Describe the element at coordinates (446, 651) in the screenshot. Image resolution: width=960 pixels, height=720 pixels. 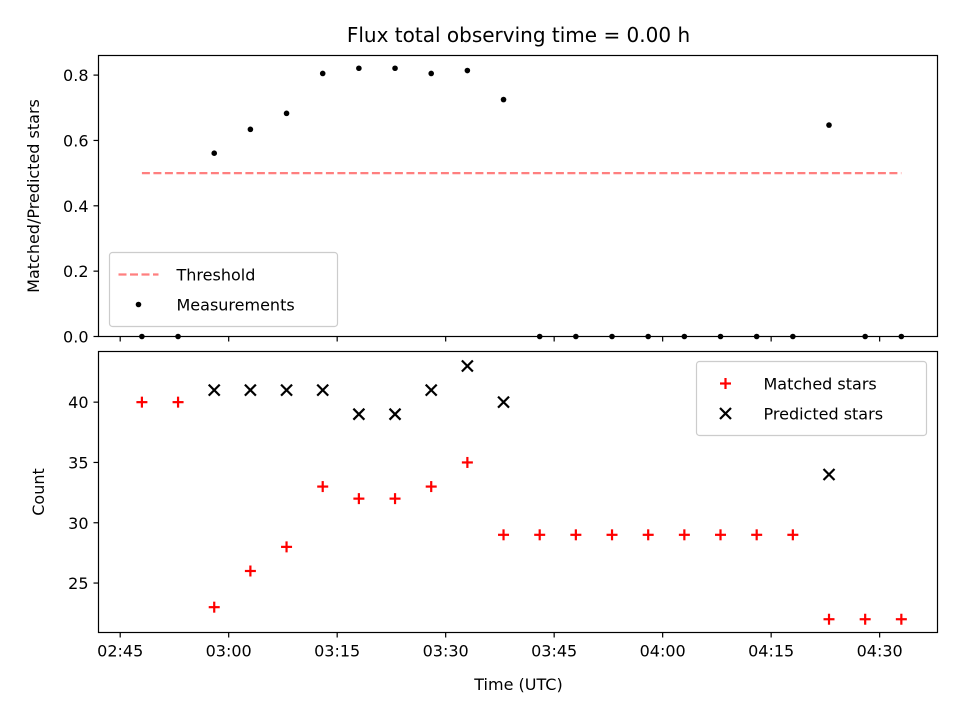
I see `x-tick-label: 03:30` at that location.